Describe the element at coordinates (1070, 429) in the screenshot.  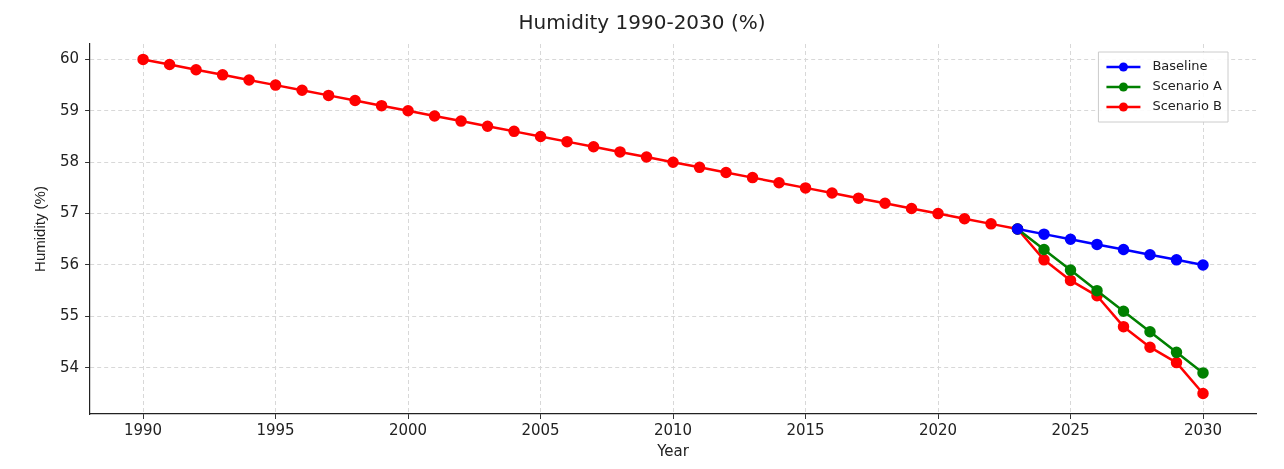
I see `x-tick-label: 2025` at that location.